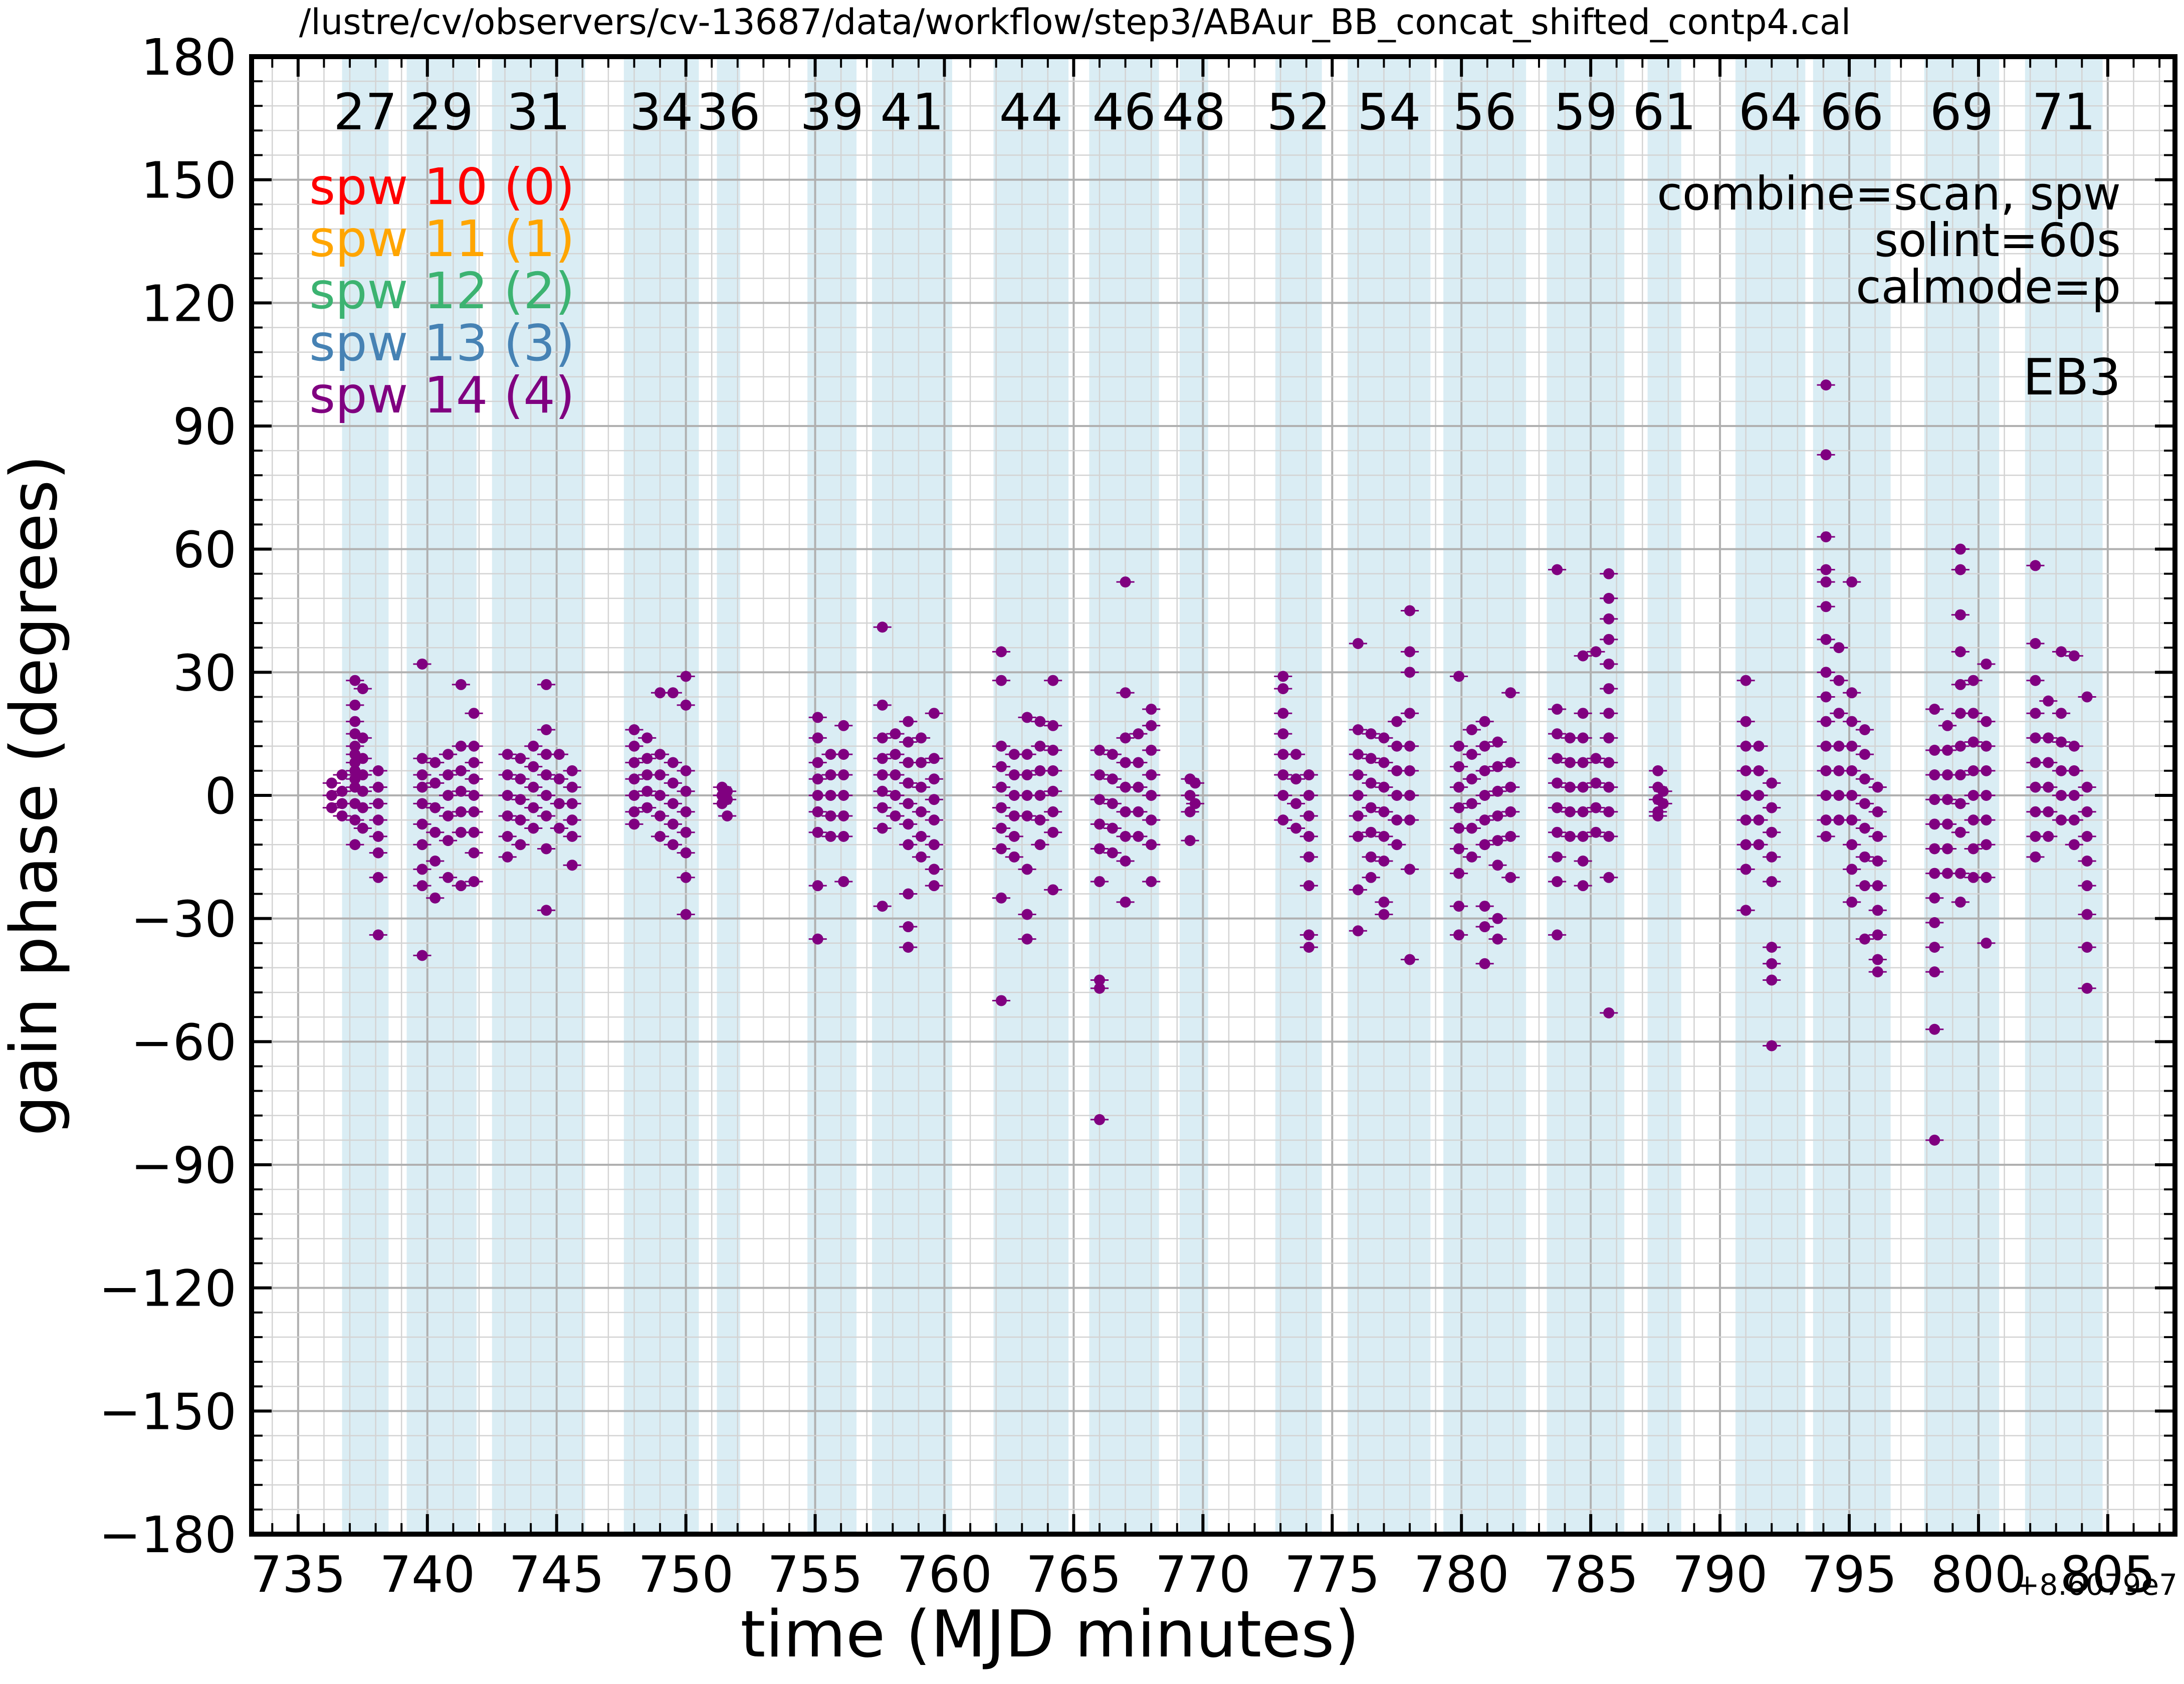 The height and width of the screenshot is (1684, 2184). I want to click on legend-entry: spw 11 (1), so click(442, 238).